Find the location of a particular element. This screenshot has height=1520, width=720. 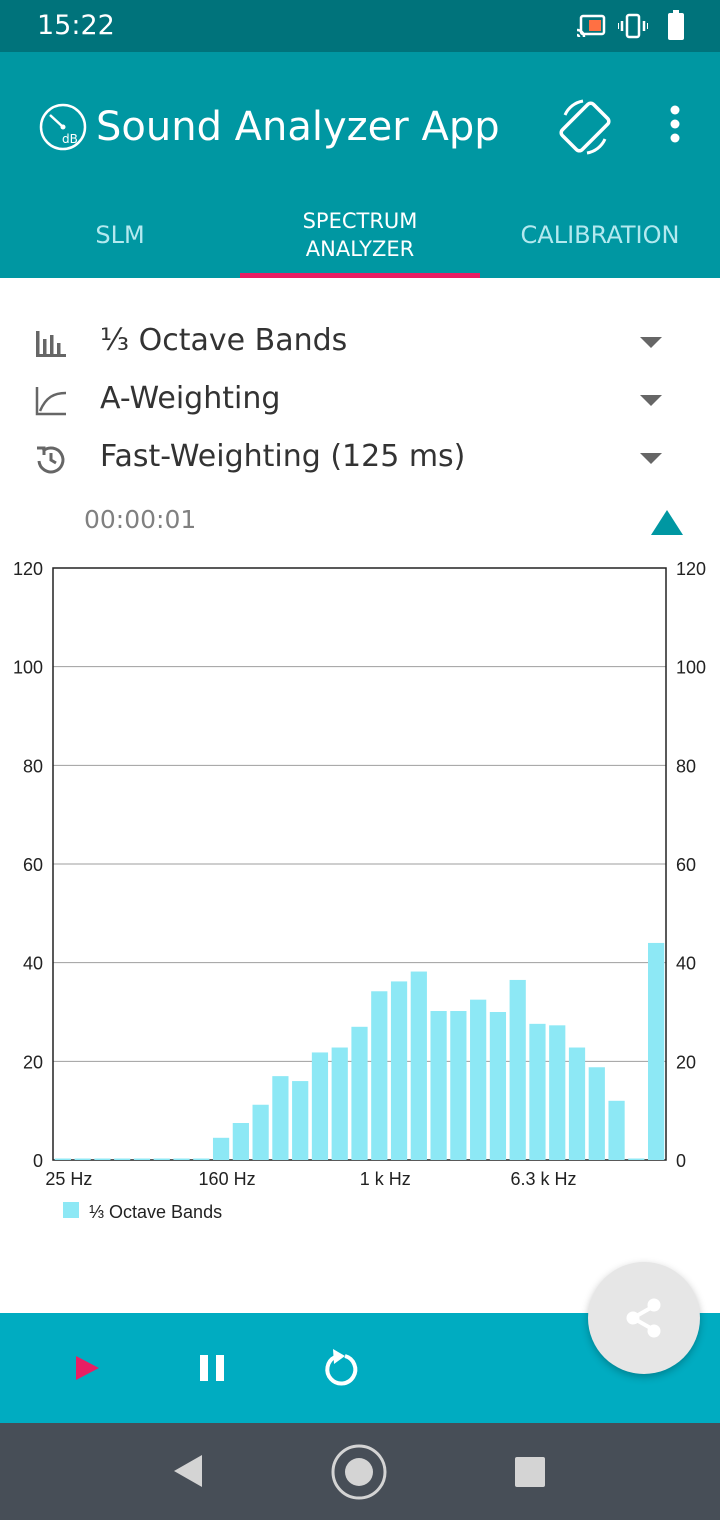

curve-icon is located at coordinates (51, 401).